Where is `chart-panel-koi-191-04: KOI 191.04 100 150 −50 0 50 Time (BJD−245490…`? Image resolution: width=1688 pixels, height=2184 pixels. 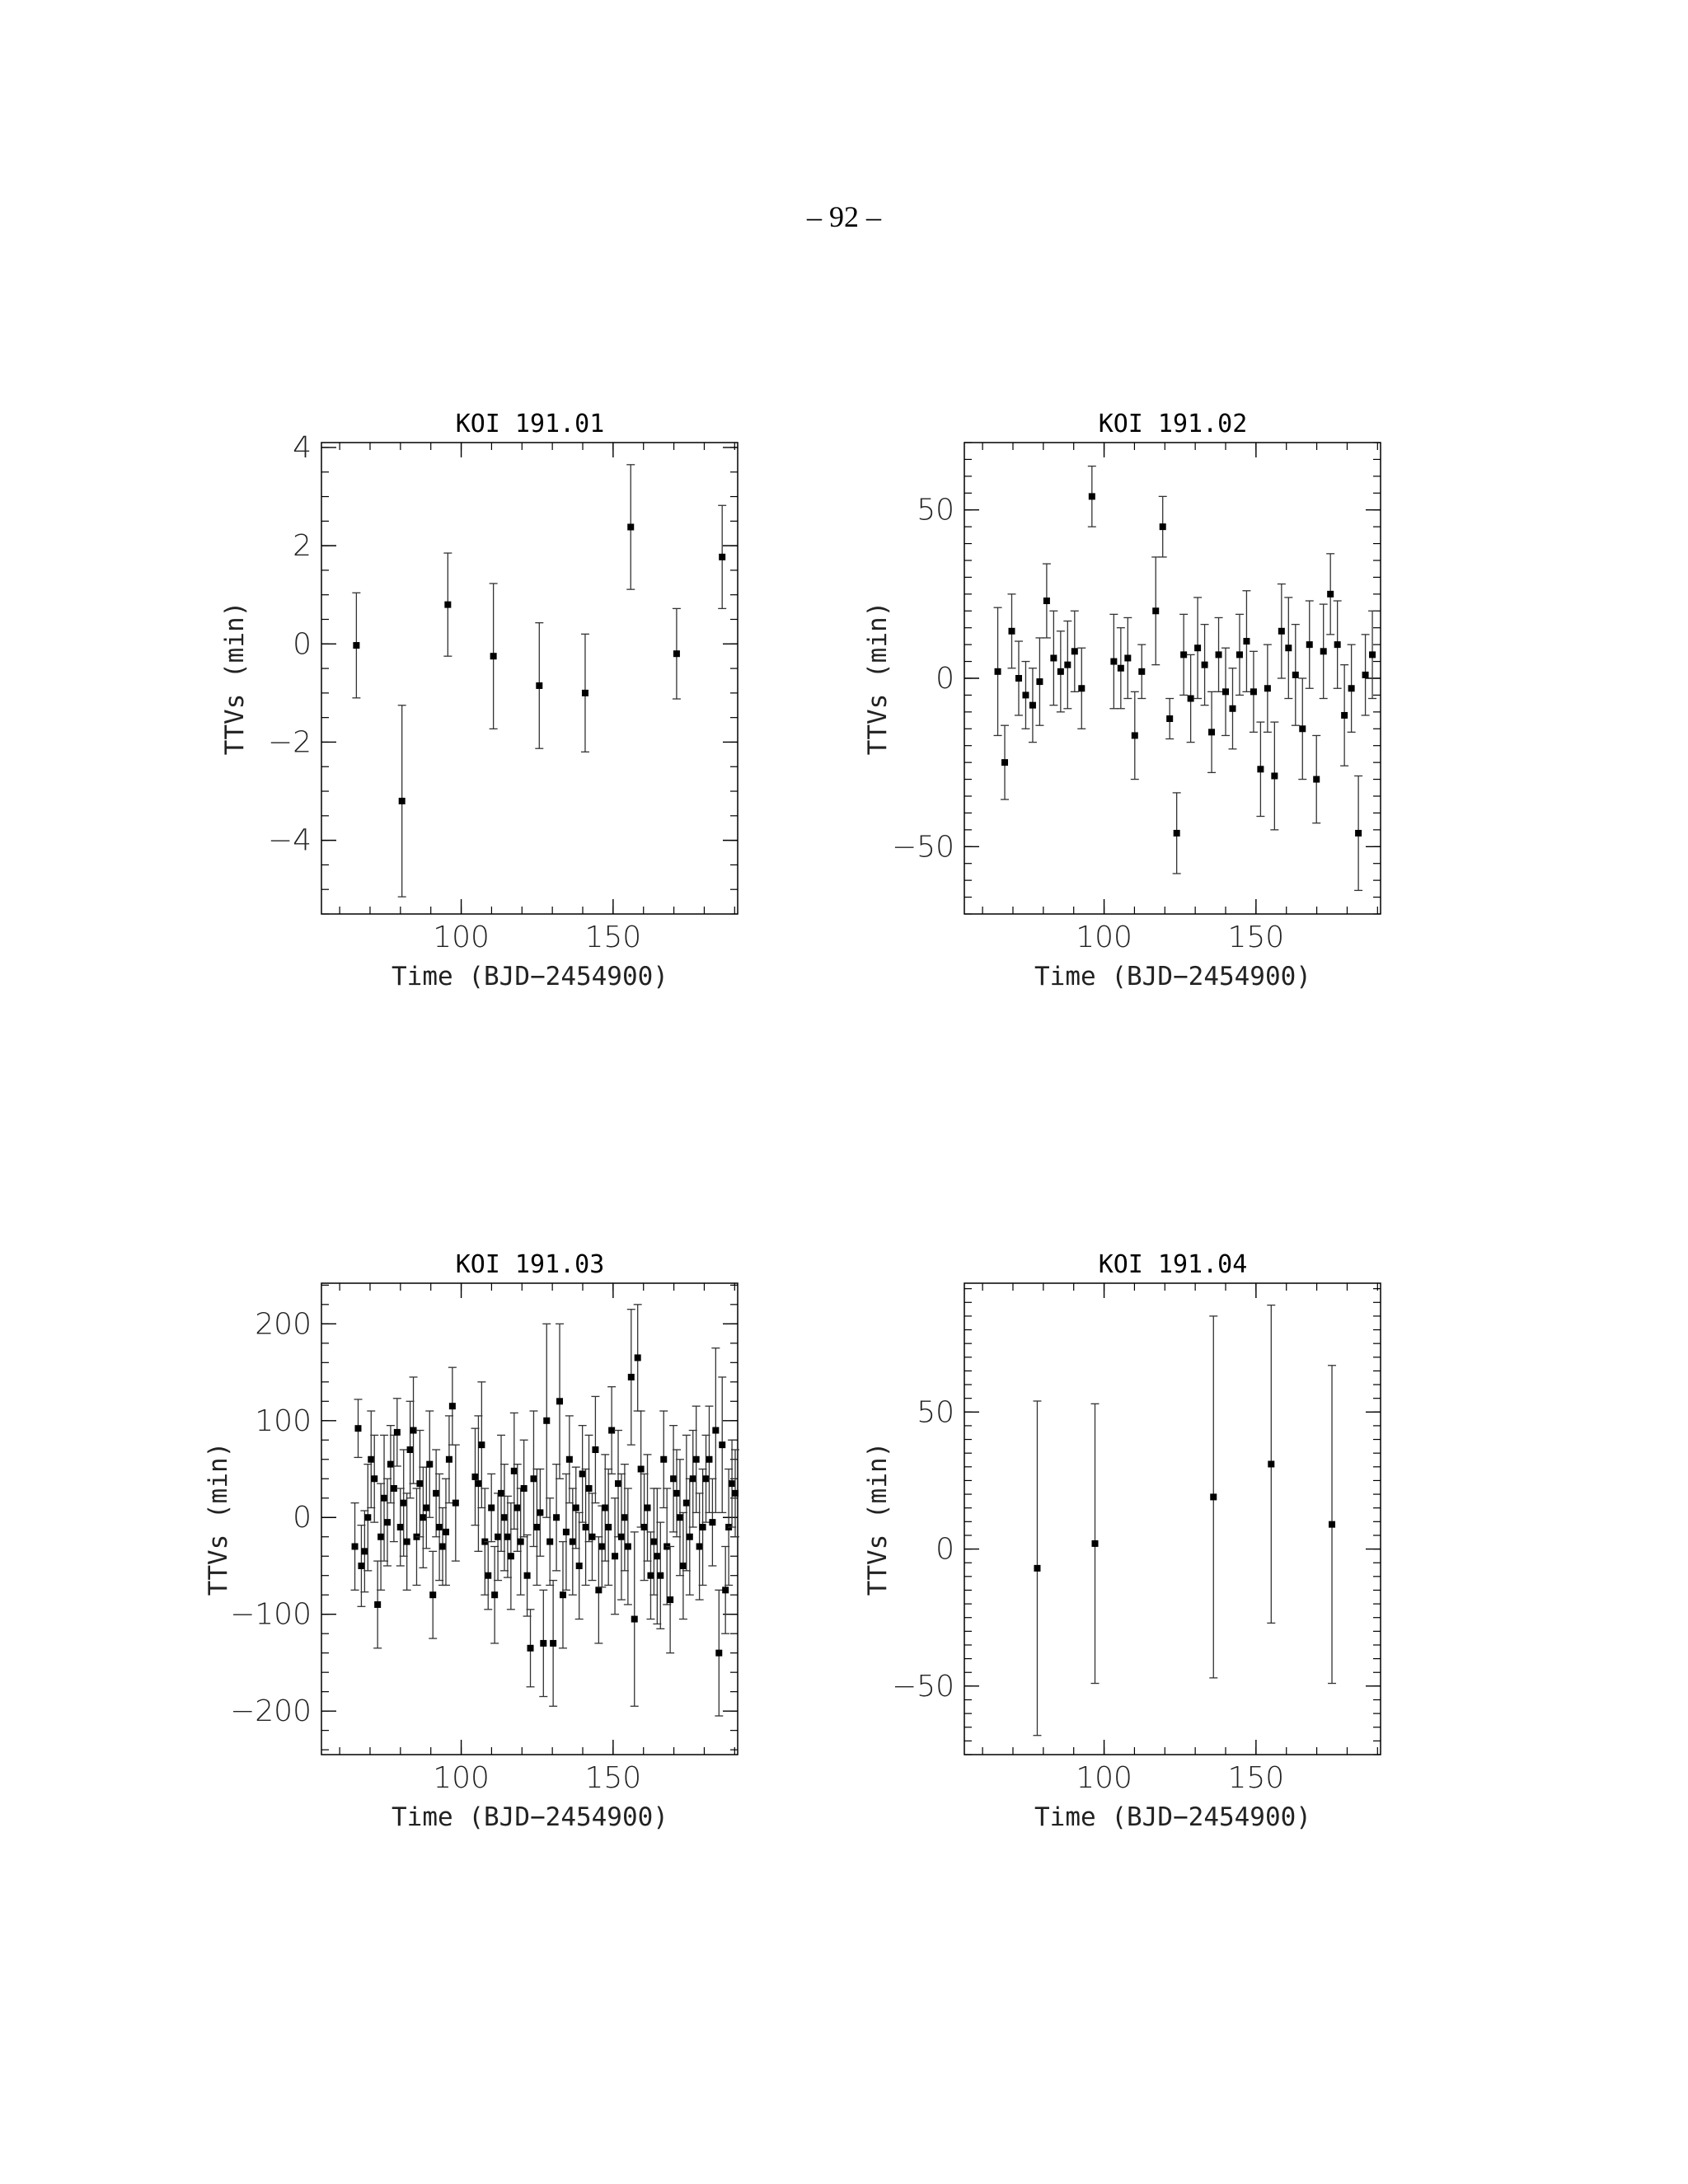 chart-panel-koi-191-04: KOI 191.04 100 150 −50 0 50 Time (BJD−245490… is located at coordinates (1146, 1557).